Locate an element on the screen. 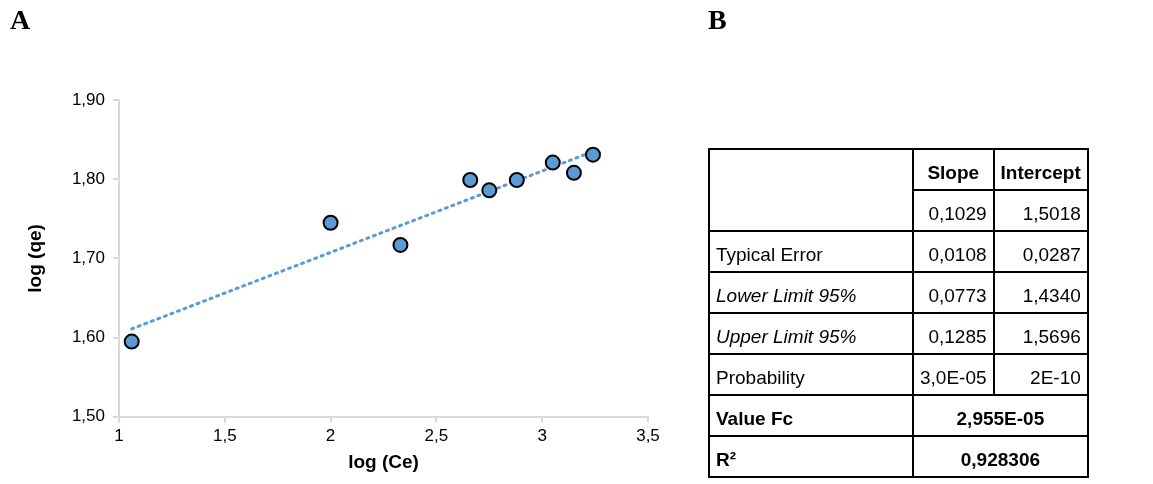 This screenshot has height=484, width=1153. text: 0,0108 is located at coordinates (953, 251).